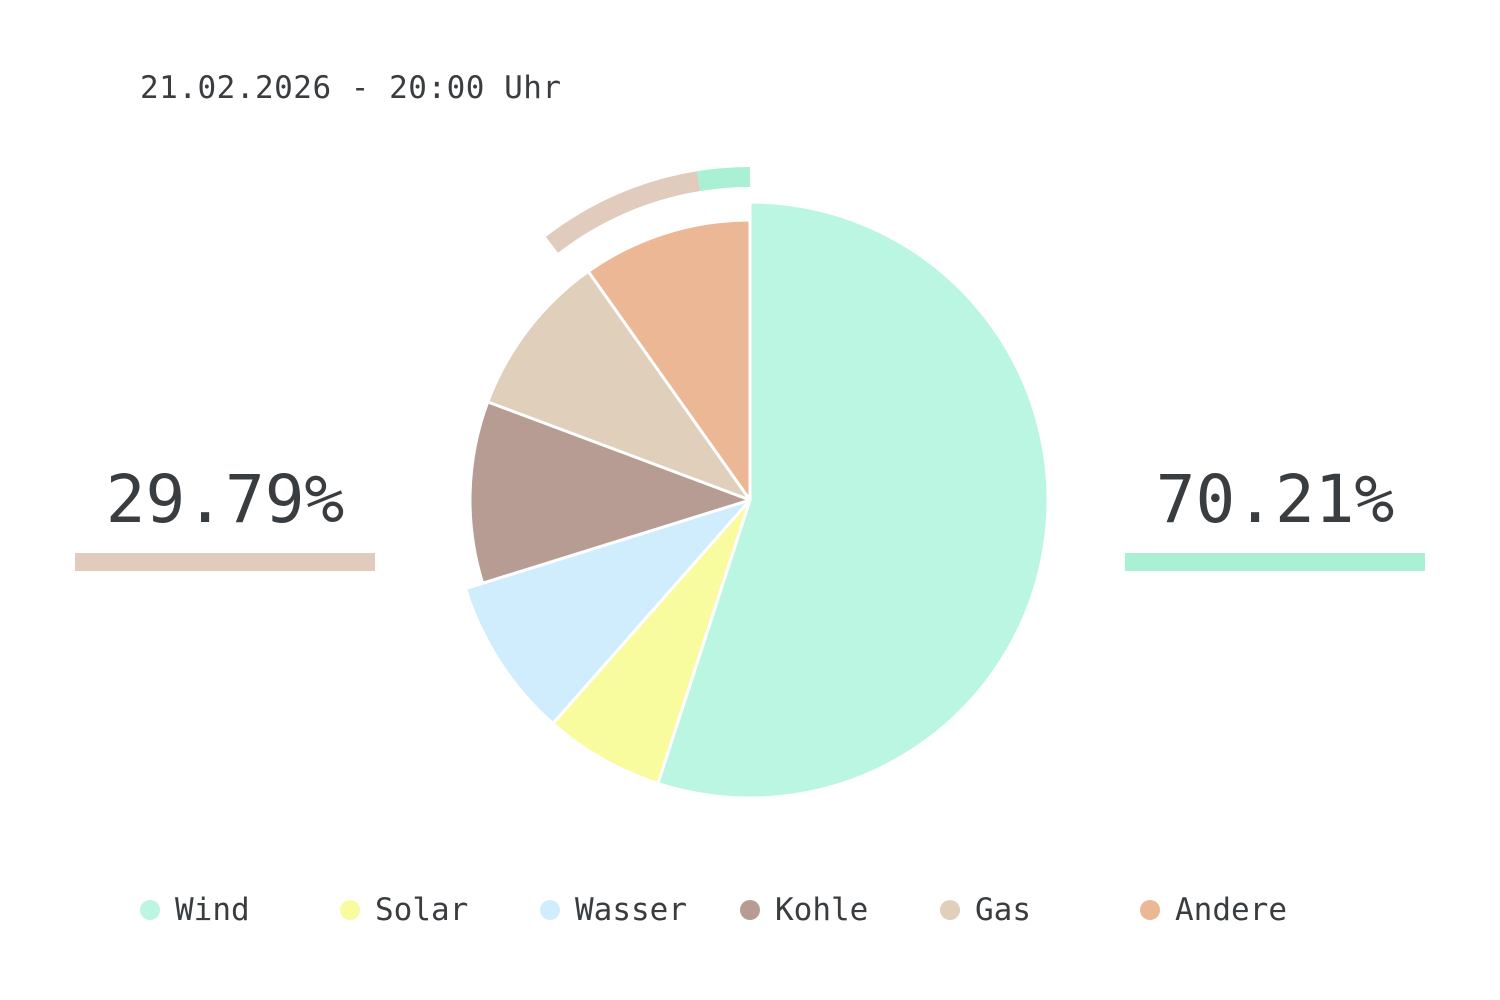 The width and height of the screenshot is (1500, 1000). What do you see at coordinates (723, 179) in the screenshot?
I see `renewable-ring-arc` at bounding box center [723, 179].